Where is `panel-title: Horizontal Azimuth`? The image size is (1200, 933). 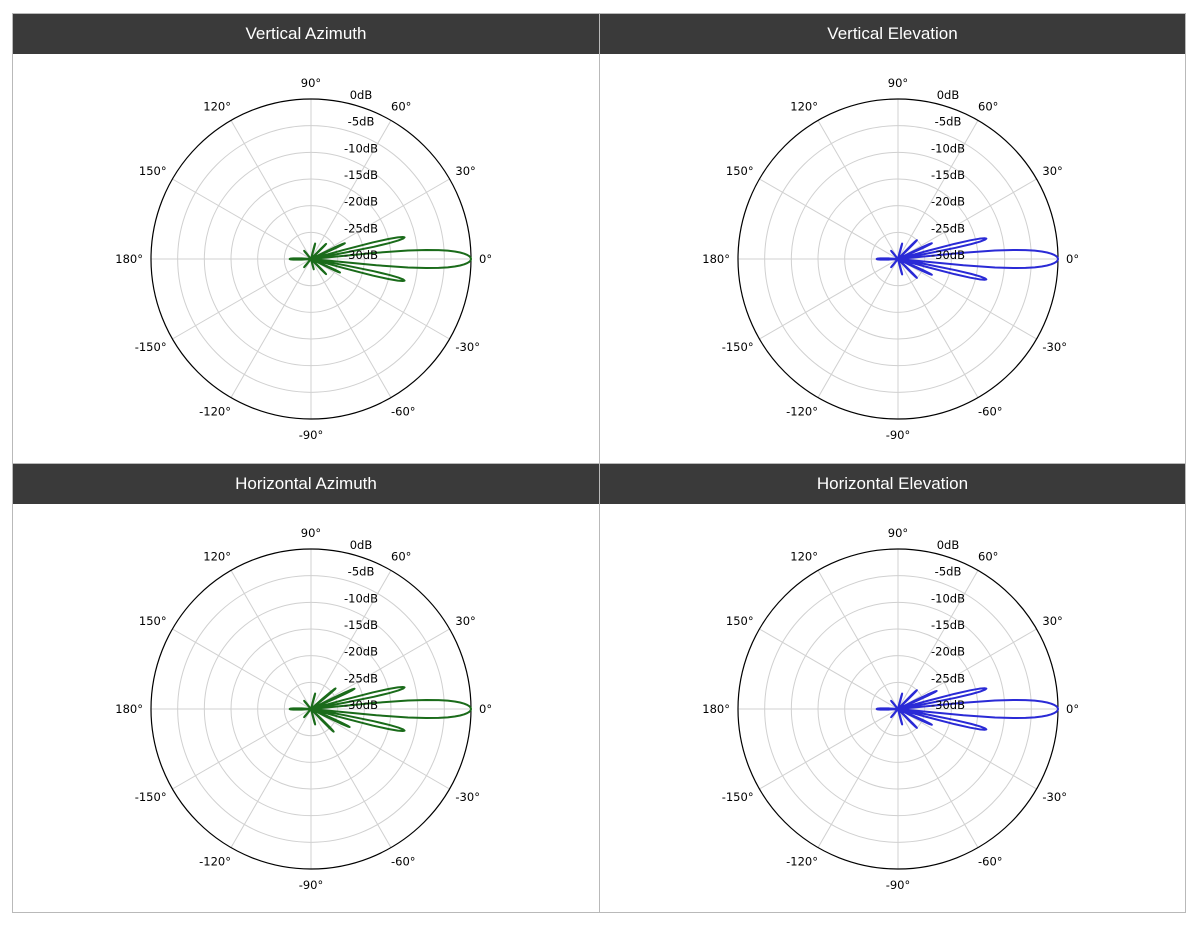 panel-title: Horizontal Azimuth is located at coordinates (306, 484).